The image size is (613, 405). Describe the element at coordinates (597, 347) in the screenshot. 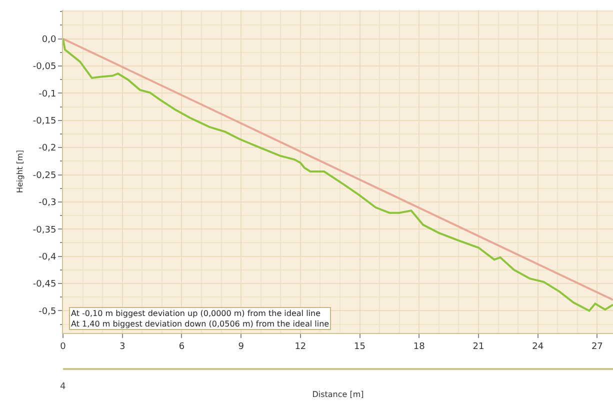

I see `x-tick-label: 27` at that location.